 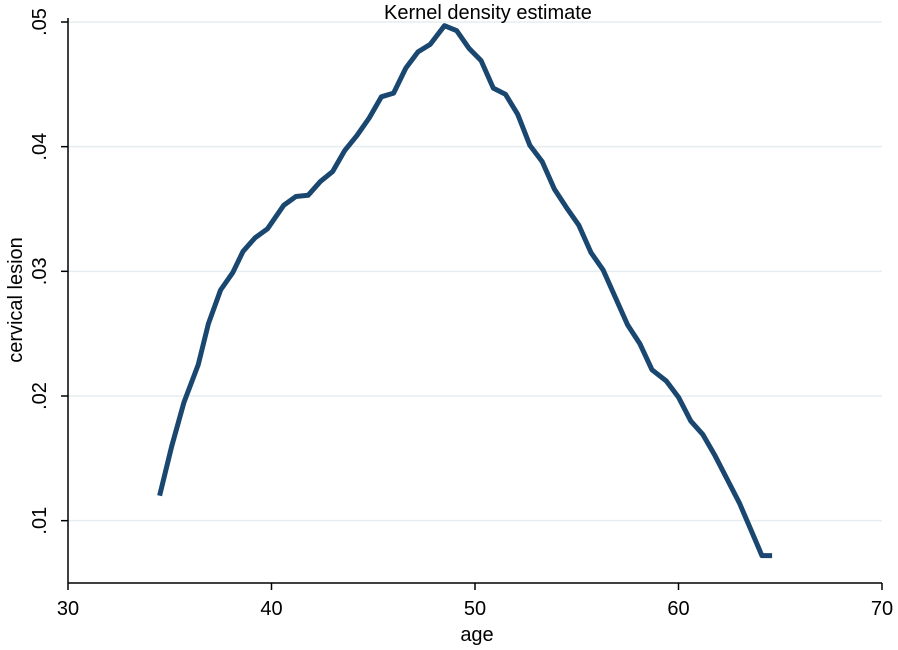 I want to click on y-axis-title: cervical lesion, so click(x=16, y=300).